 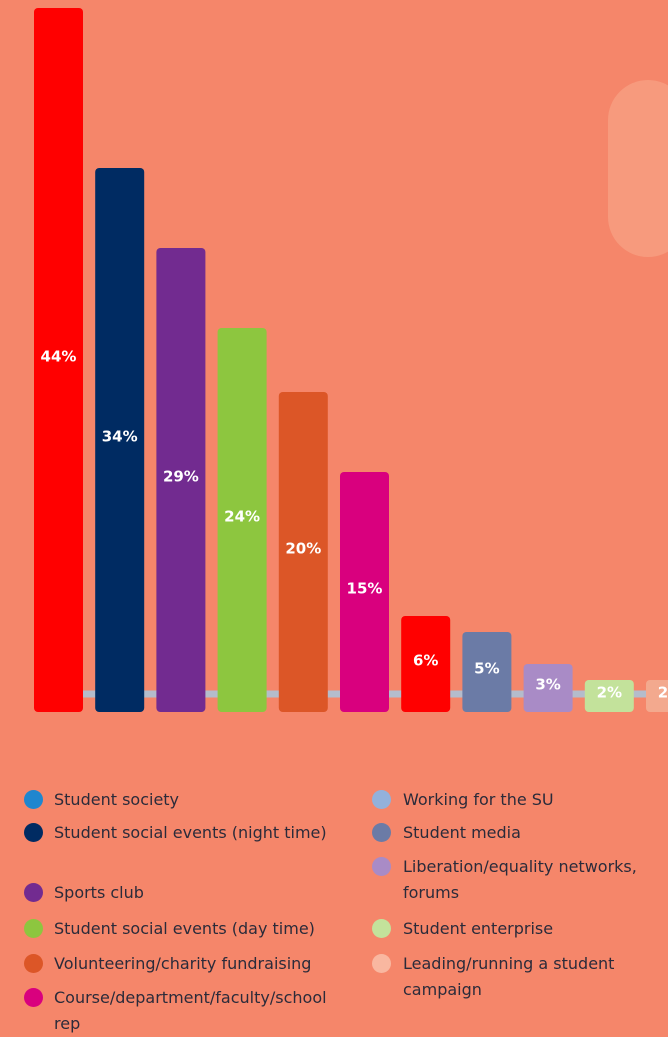 I want to click on value-label: 24%, so click(x=242, y=517).